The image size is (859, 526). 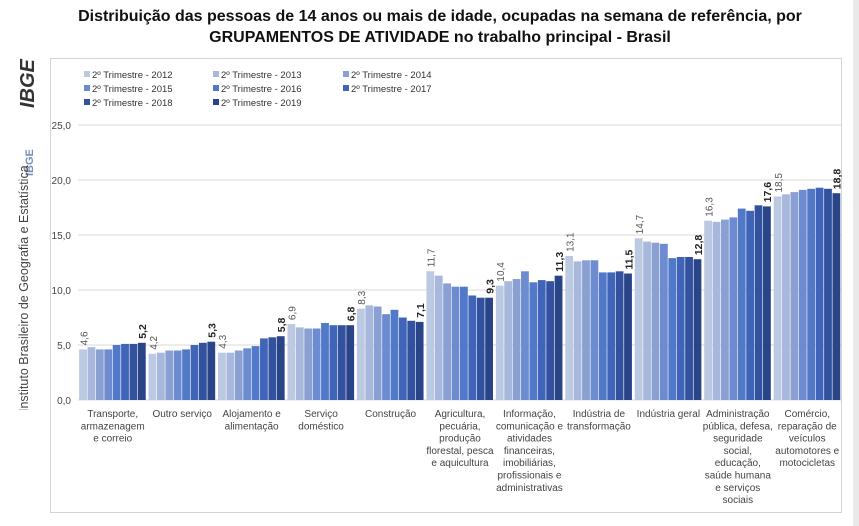 I want to click on y-tick-label: 10,0, so click(x=62, y=291).